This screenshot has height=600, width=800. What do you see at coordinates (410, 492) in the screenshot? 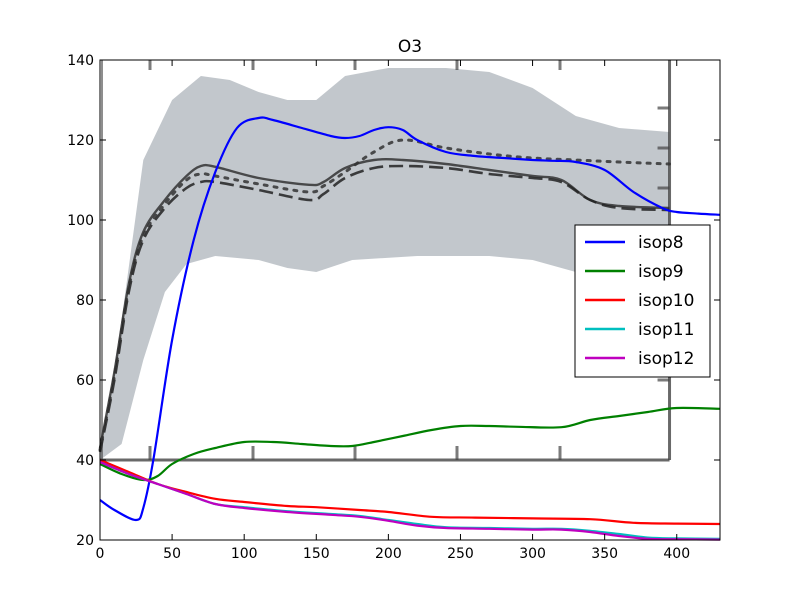
I see `series-line-isop10` at bounding box center [410, 492].